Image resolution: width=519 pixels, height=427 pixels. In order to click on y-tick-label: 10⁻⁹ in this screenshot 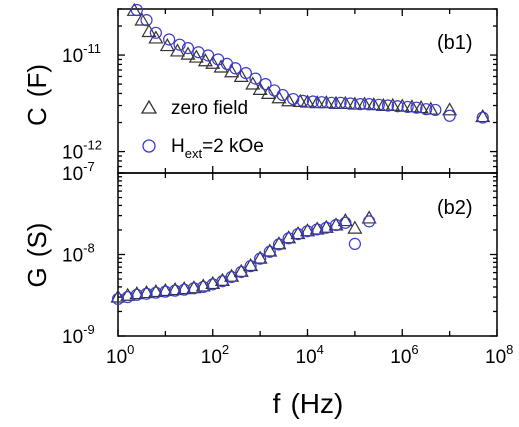, I will do `click(78, 335)`.